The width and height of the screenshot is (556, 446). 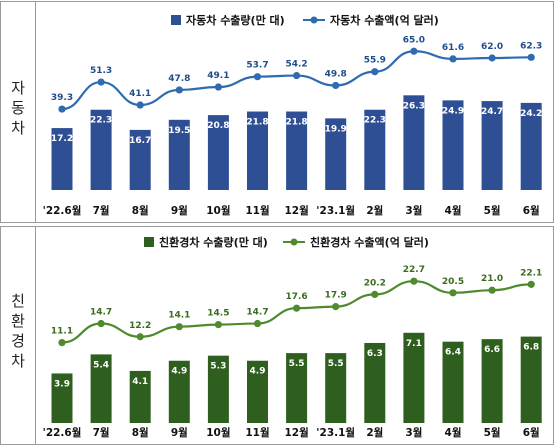 What do you see at coordinates (296, 297) in the screenshot?
I see `line-value-label: 17.6` at bounding box center [296, 297].